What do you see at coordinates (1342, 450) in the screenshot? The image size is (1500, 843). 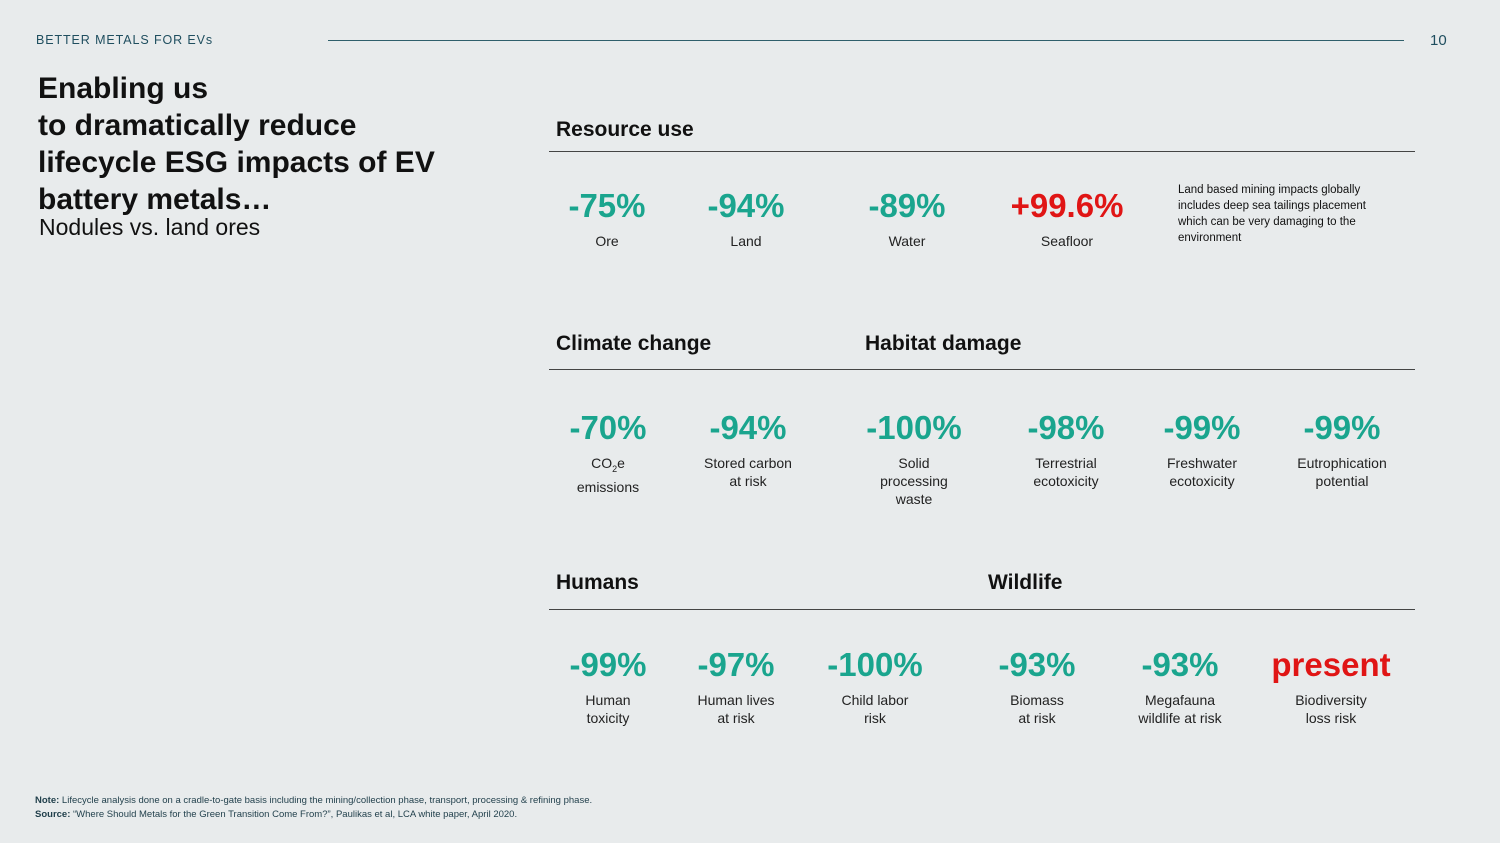 I see `metric-eutrophication: -99% Eutrophication potential` at bounding box center [1342, 450].